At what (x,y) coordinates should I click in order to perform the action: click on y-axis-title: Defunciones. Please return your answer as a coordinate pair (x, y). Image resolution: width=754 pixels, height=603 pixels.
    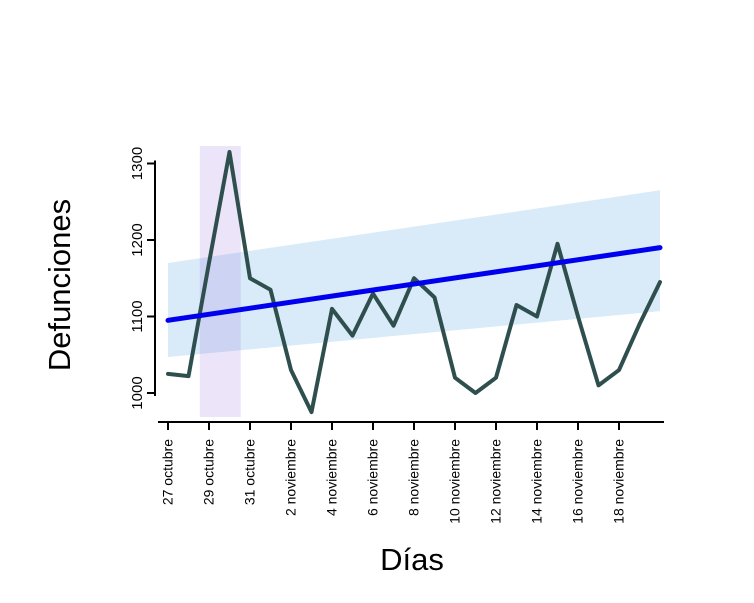
    Looking at the image, I should click on (59, 285).